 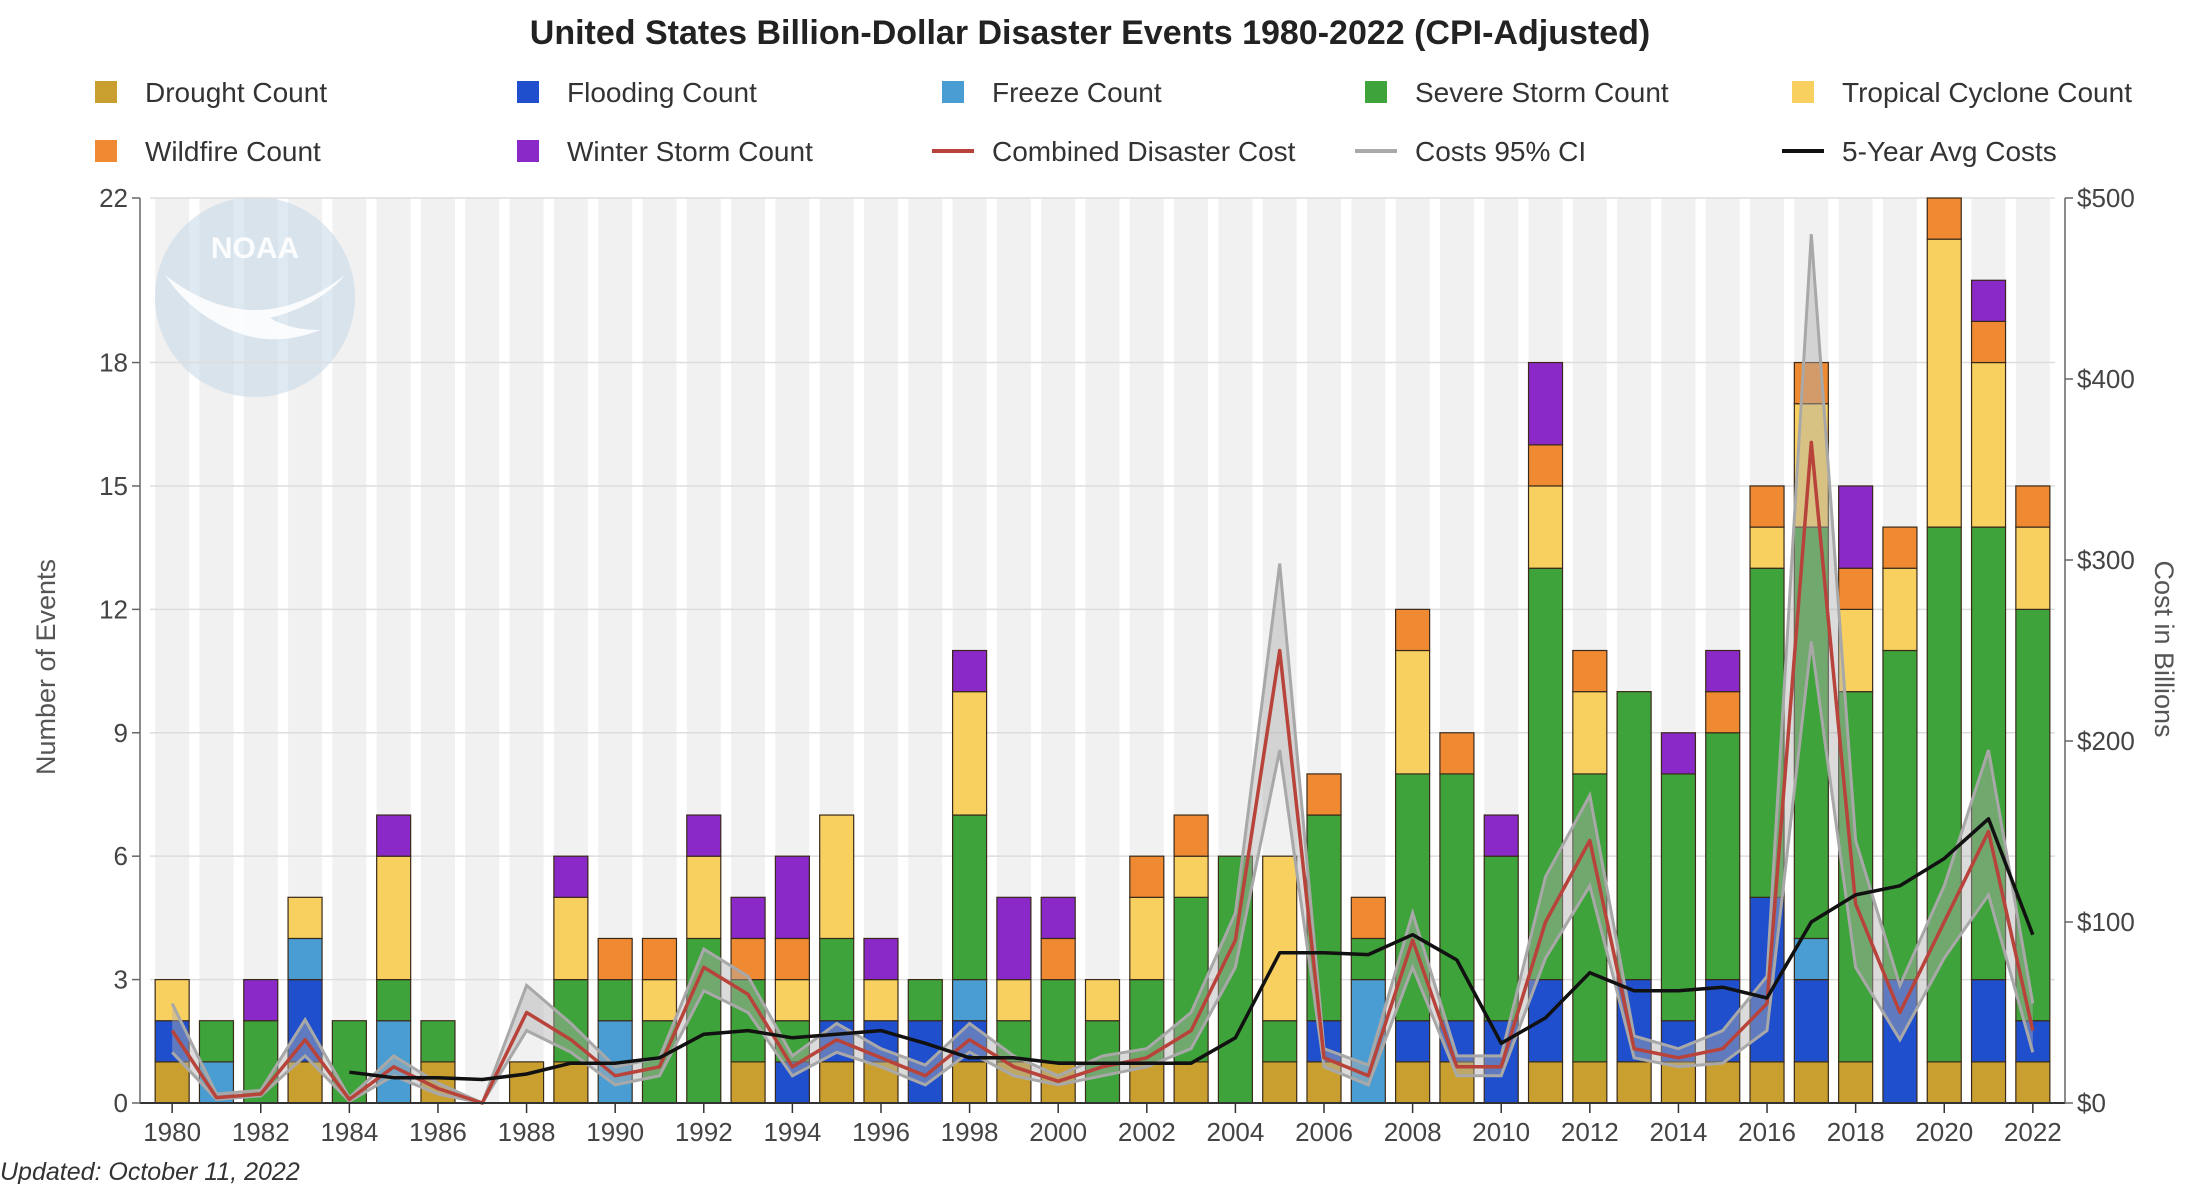 I want to click on legend-item-combined-disaster-cost: Combined Disaster Cost, so click(x=1114, y=151).